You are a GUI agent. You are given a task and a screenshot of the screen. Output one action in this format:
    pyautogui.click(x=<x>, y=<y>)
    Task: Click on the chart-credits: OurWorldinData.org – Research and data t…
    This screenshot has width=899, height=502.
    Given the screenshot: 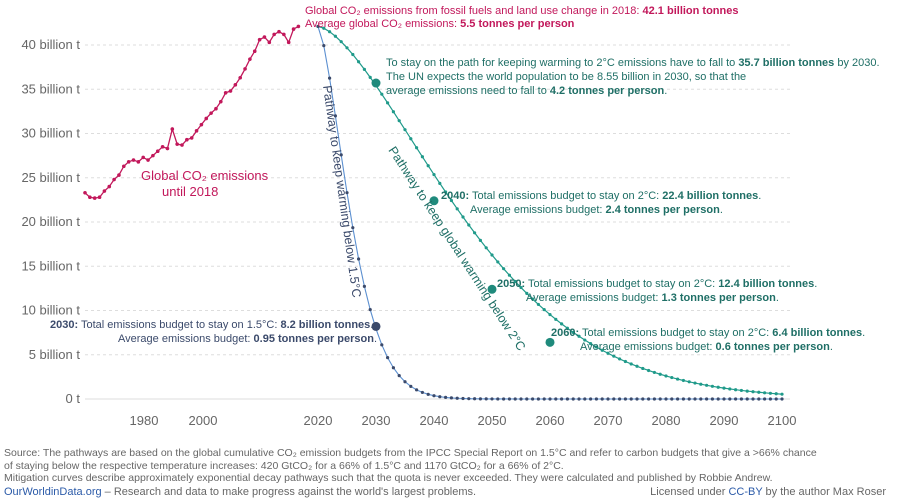 What is the action you would take?
    pyautogui.click(x=449, y=493)
    